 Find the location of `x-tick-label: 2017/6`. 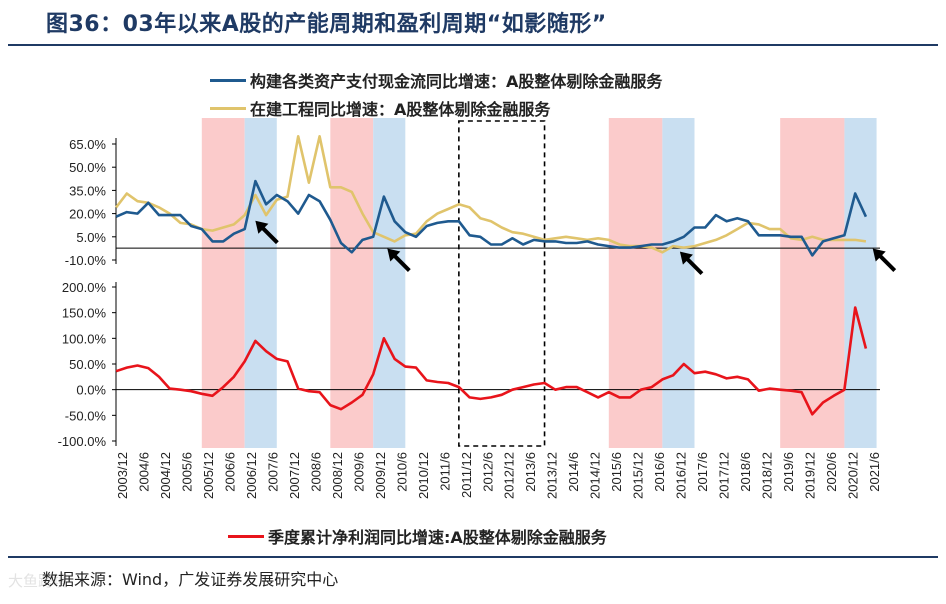

x-tick-label: 2017/6 is located at coordinates (702, 472).